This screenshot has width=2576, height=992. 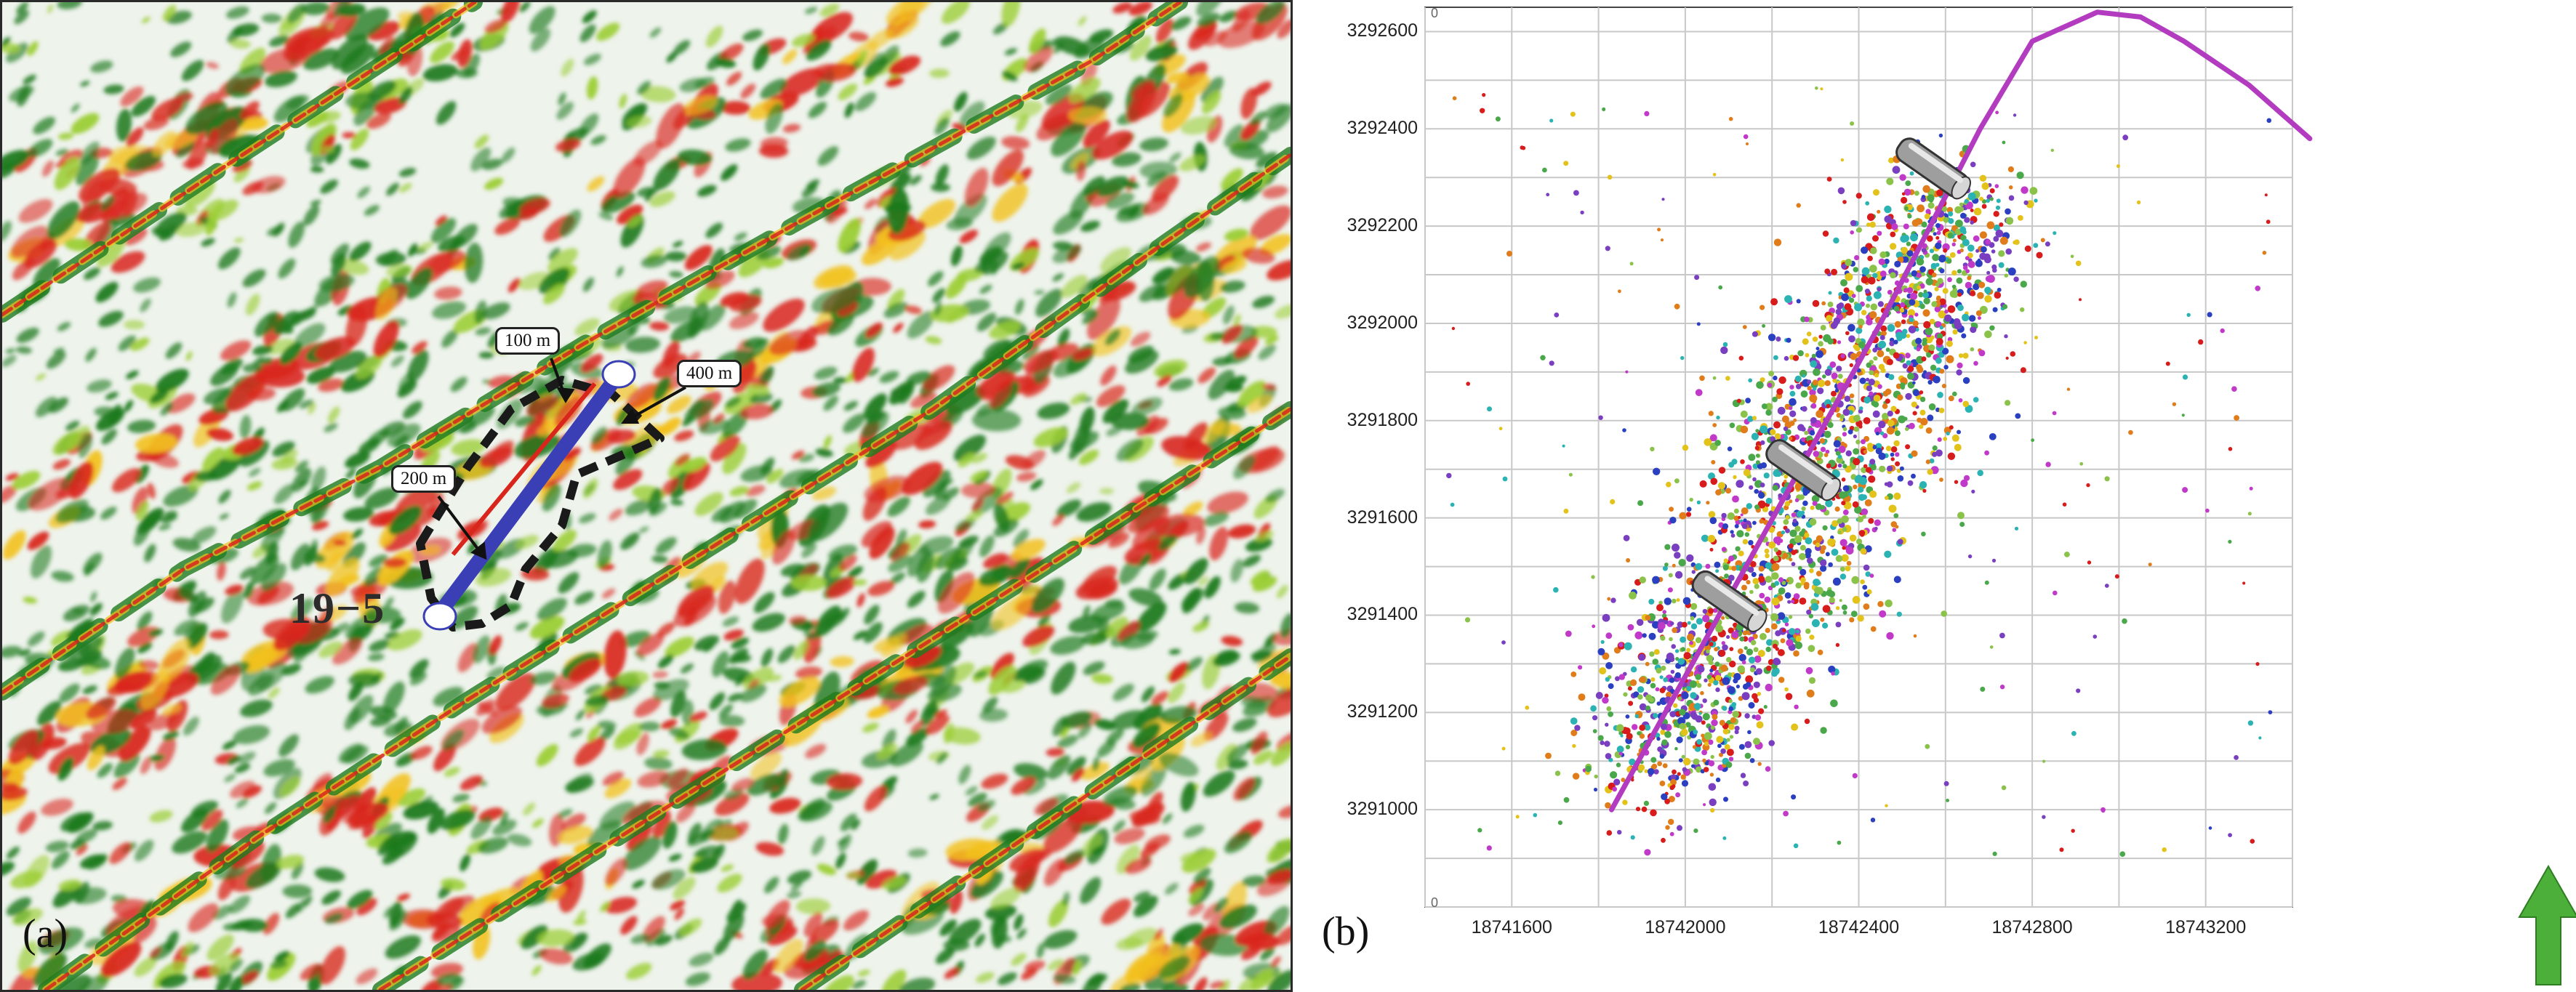 I want to click on y-tick-label: 3292000, so click(x=1382, y=322).